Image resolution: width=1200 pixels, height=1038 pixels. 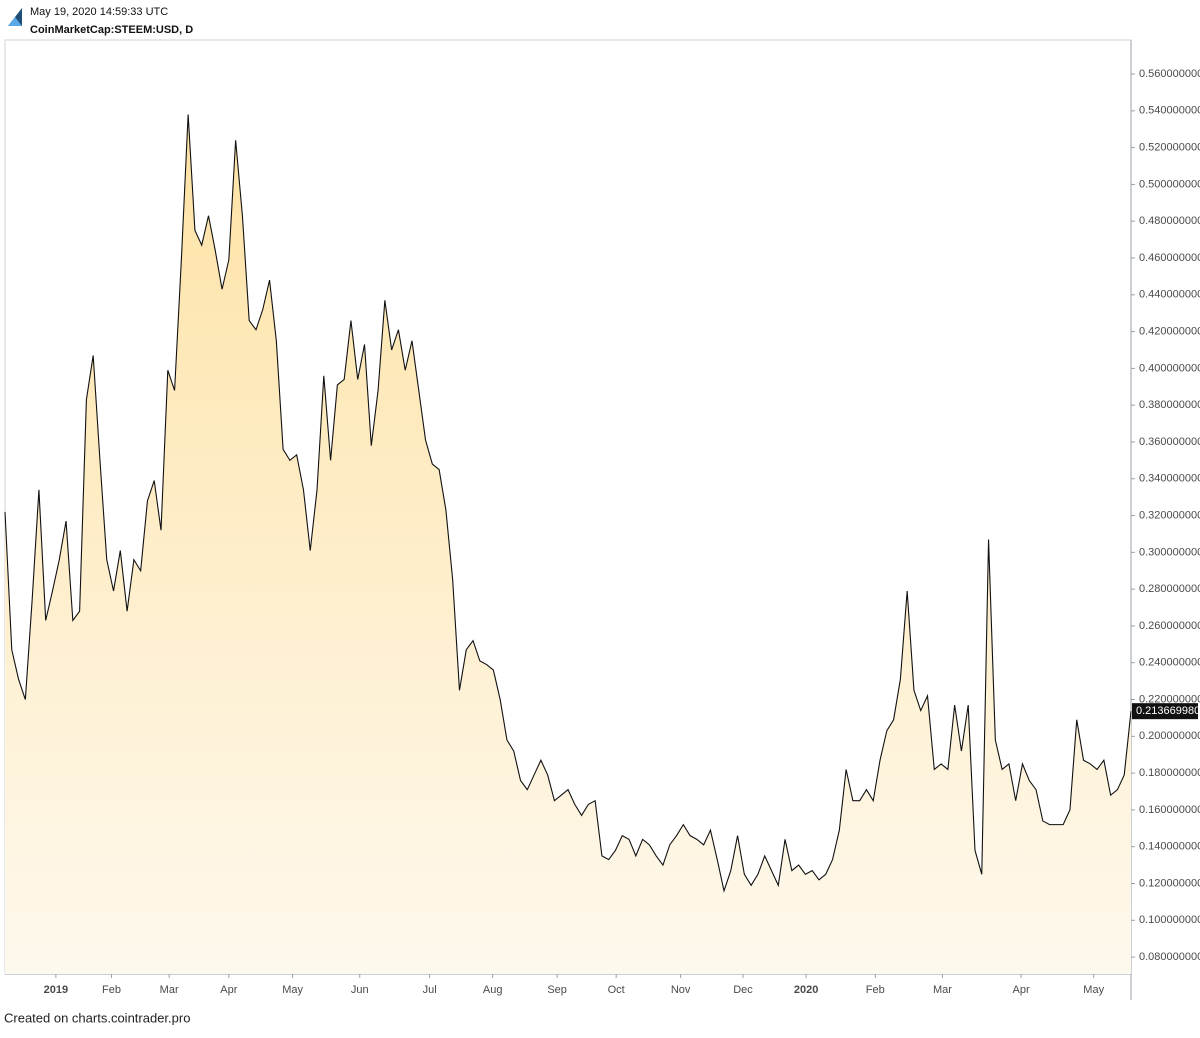 I want to click on symbol: CoinMarketCap:STEEM:USD, D, so click(x=111, y=30).